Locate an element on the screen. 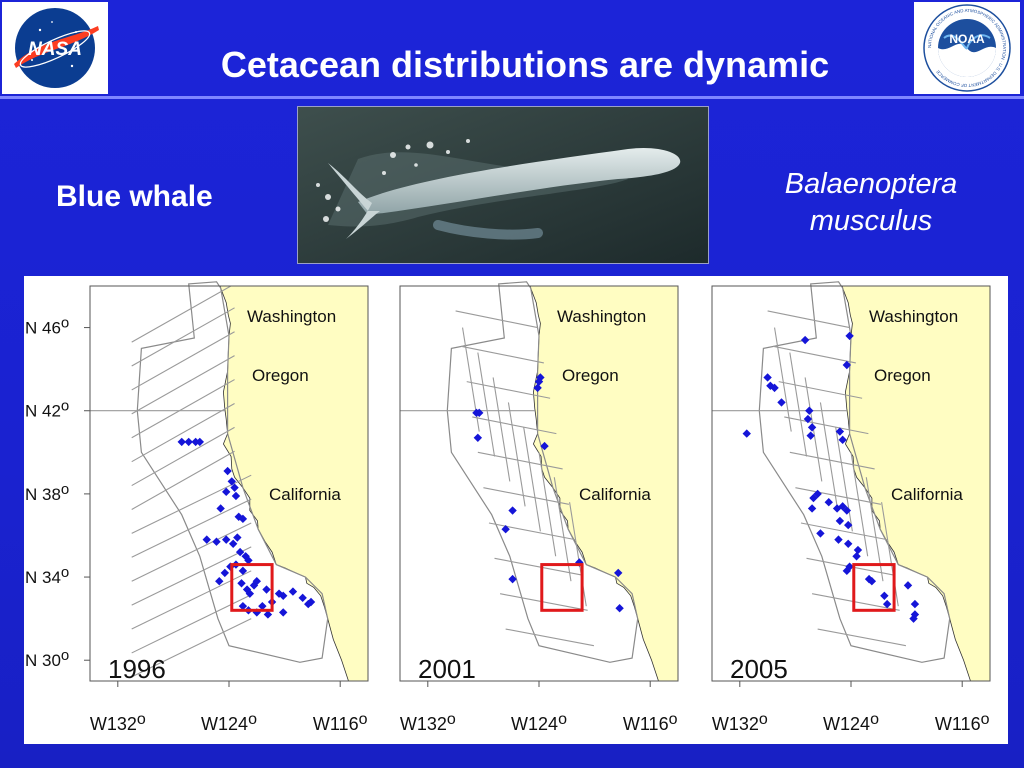 This screenshot has width=1024, height=768. scientific-name-label: Balaenoptera musculus is located at coordinates (871, 203).